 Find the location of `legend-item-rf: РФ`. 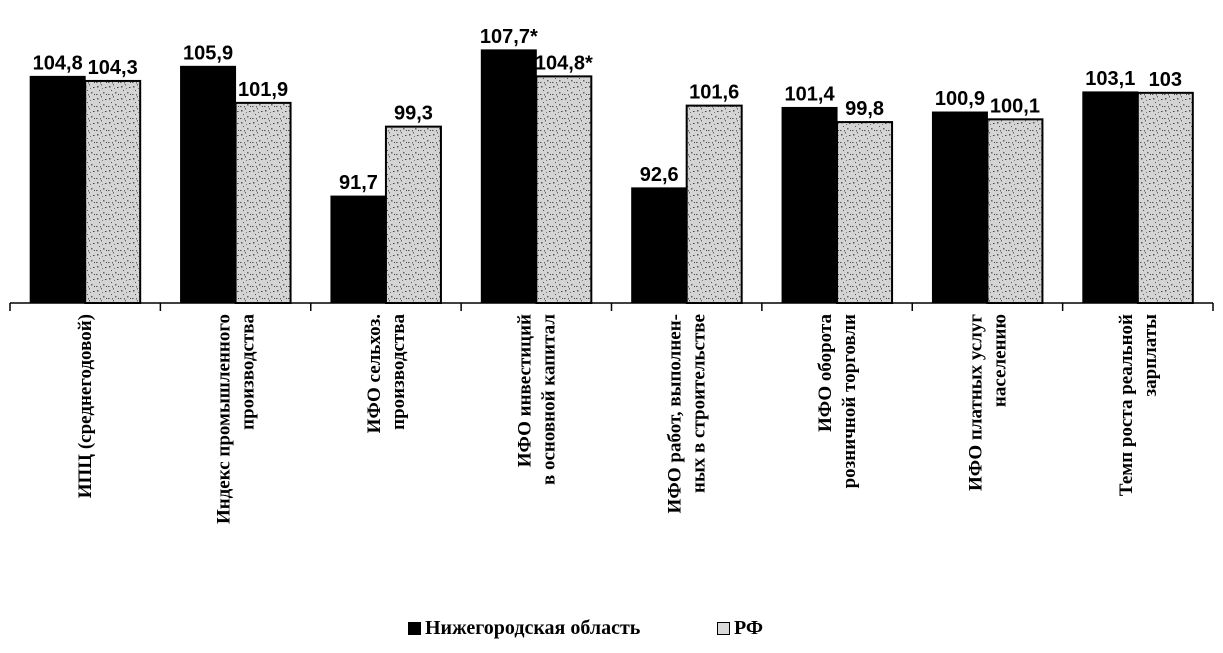

legend-item-rf: РФ is located at coordinates (740, 628).